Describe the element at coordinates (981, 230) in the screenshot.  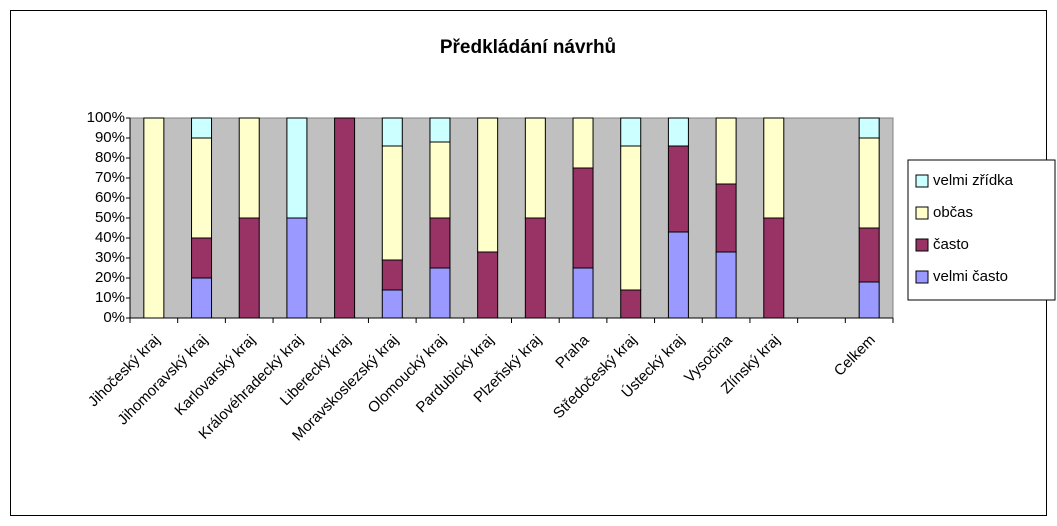
I see `legend` at that location.